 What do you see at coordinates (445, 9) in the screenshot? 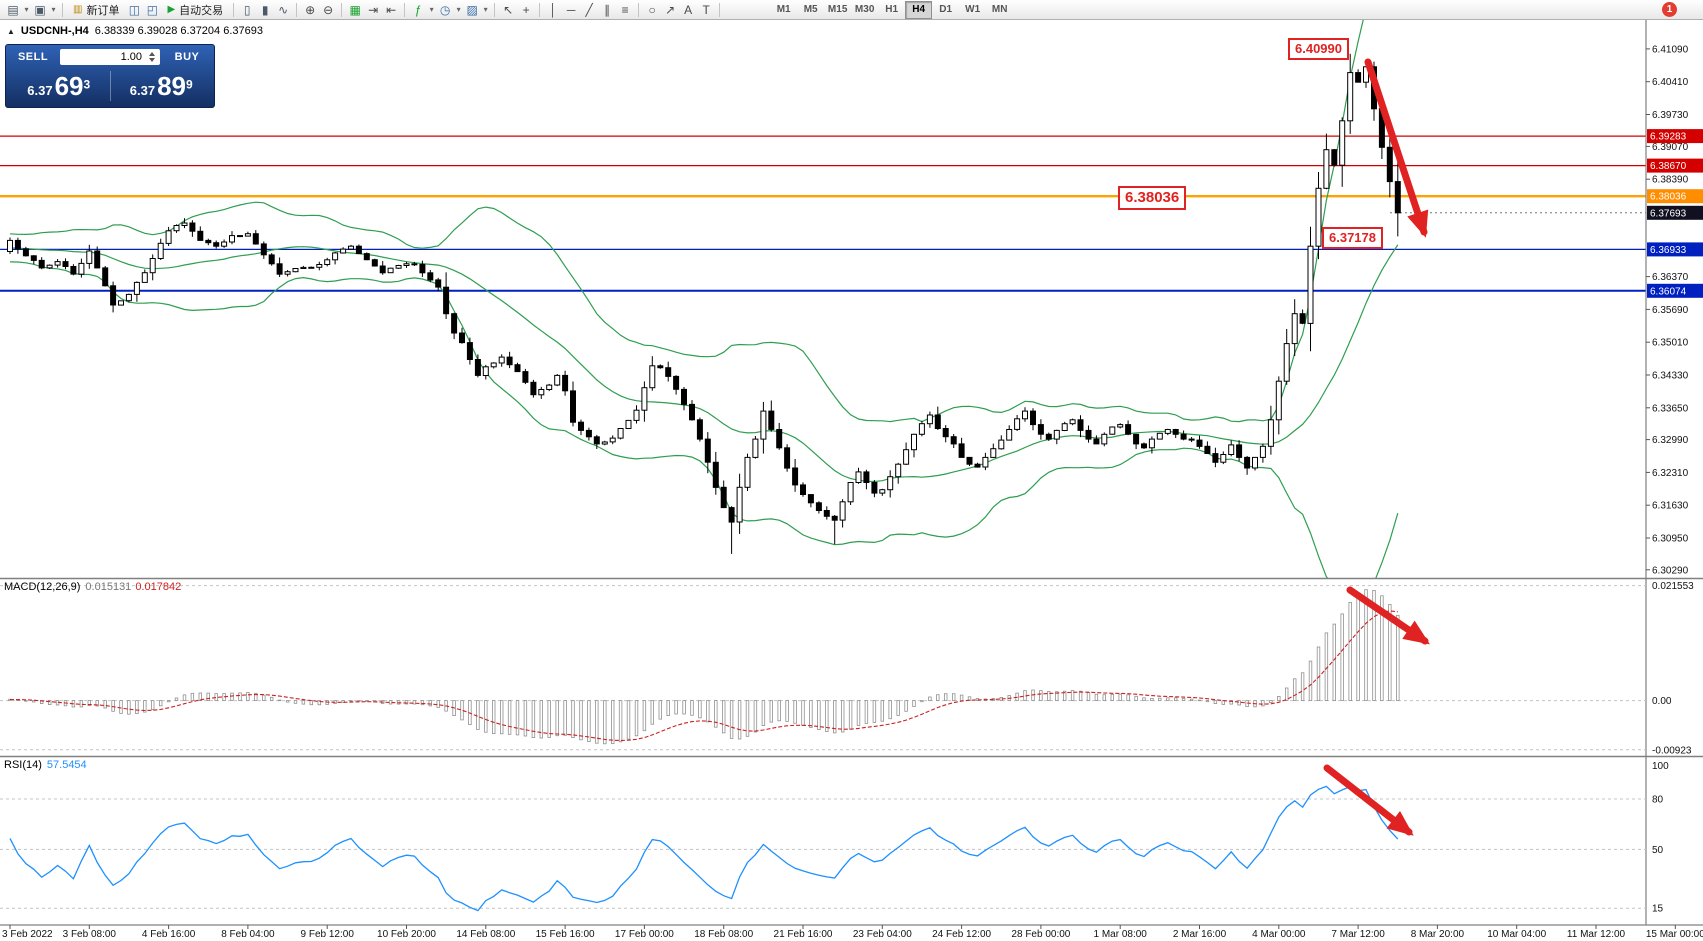
I see `periods-icon: ◷` at bounding box center [445, 9].